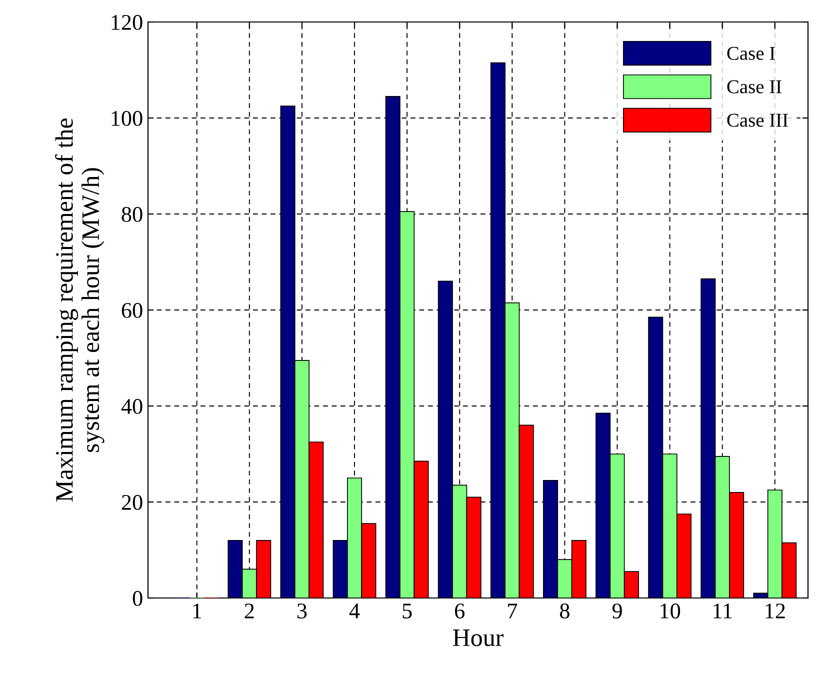 Image resolution: width=822 pixels, height=677 pixels. Describe the element at coordinates (407, 611) in the screenshot. I see `x-tick-label: 5` at that location.